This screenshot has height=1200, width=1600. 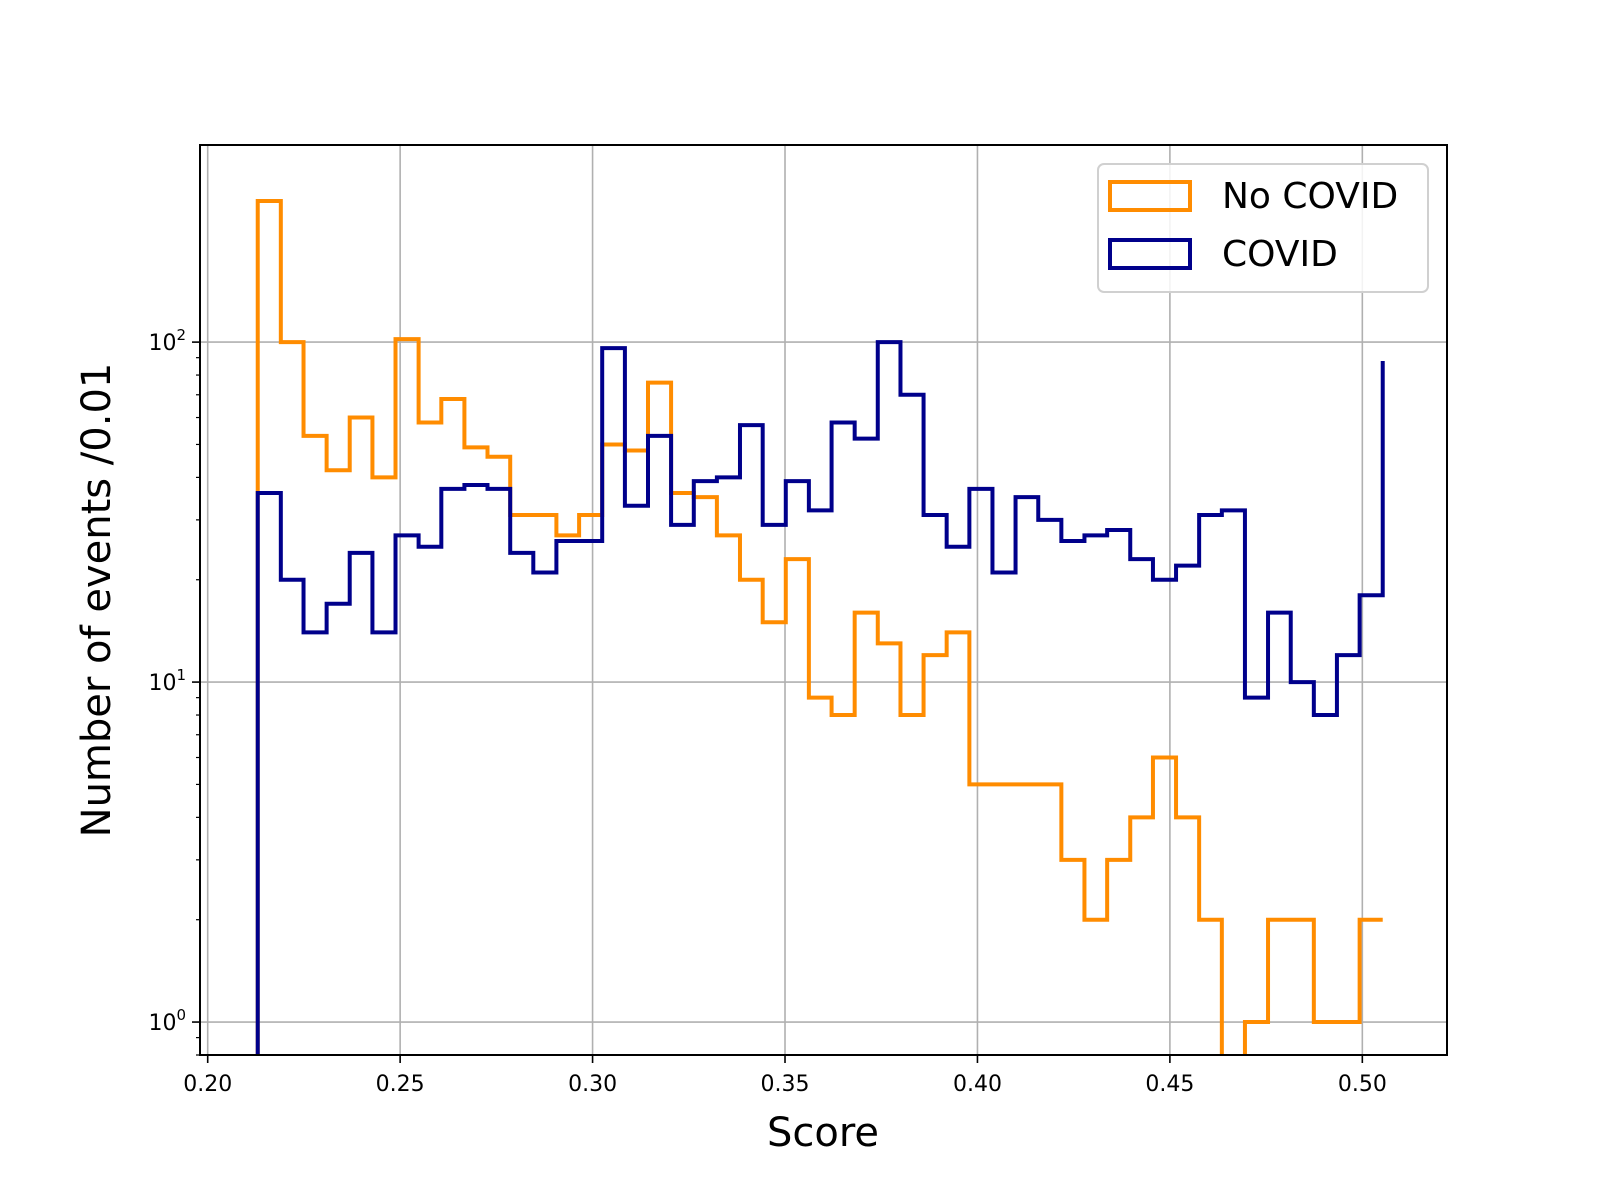 I want to click on x-tick-label: 0.40, so click(x=977, y=1084).